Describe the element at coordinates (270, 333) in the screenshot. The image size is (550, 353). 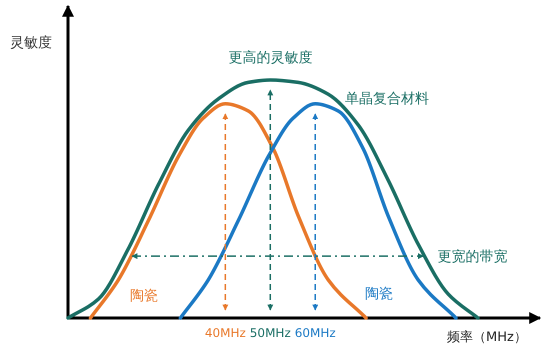
I see `x-tick-label: 50MHz` at that location.